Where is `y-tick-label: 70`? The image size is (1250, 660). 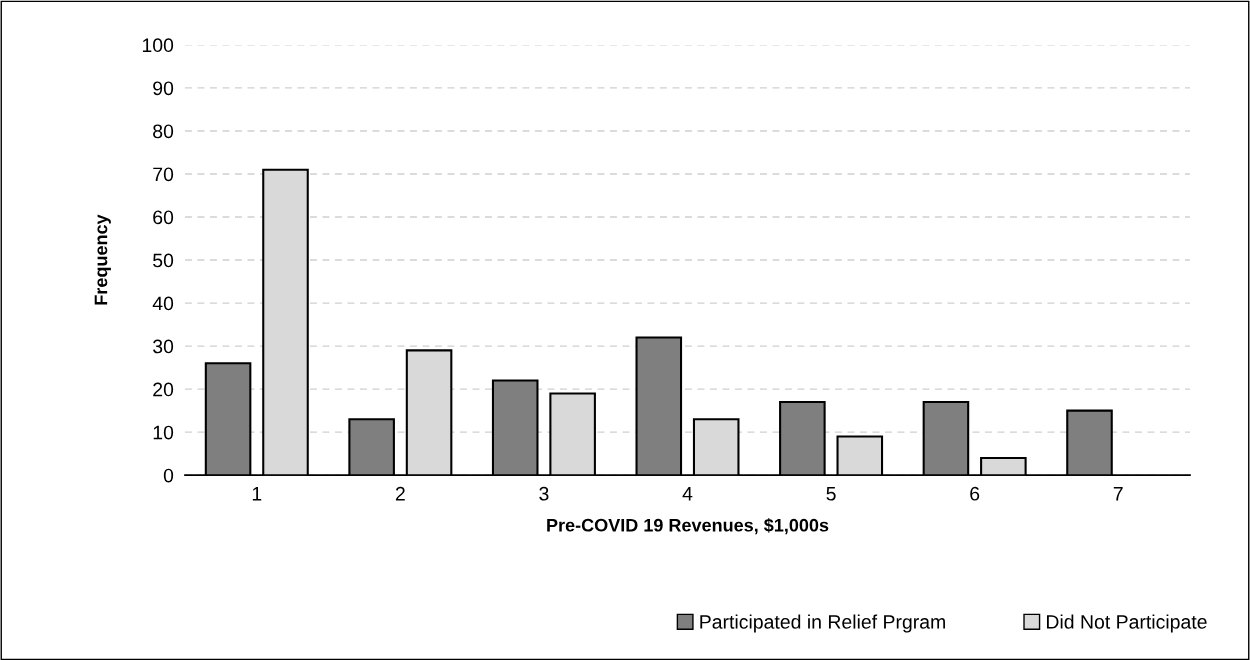 y-tick-label: 70 is located at coordinates (163, 174).